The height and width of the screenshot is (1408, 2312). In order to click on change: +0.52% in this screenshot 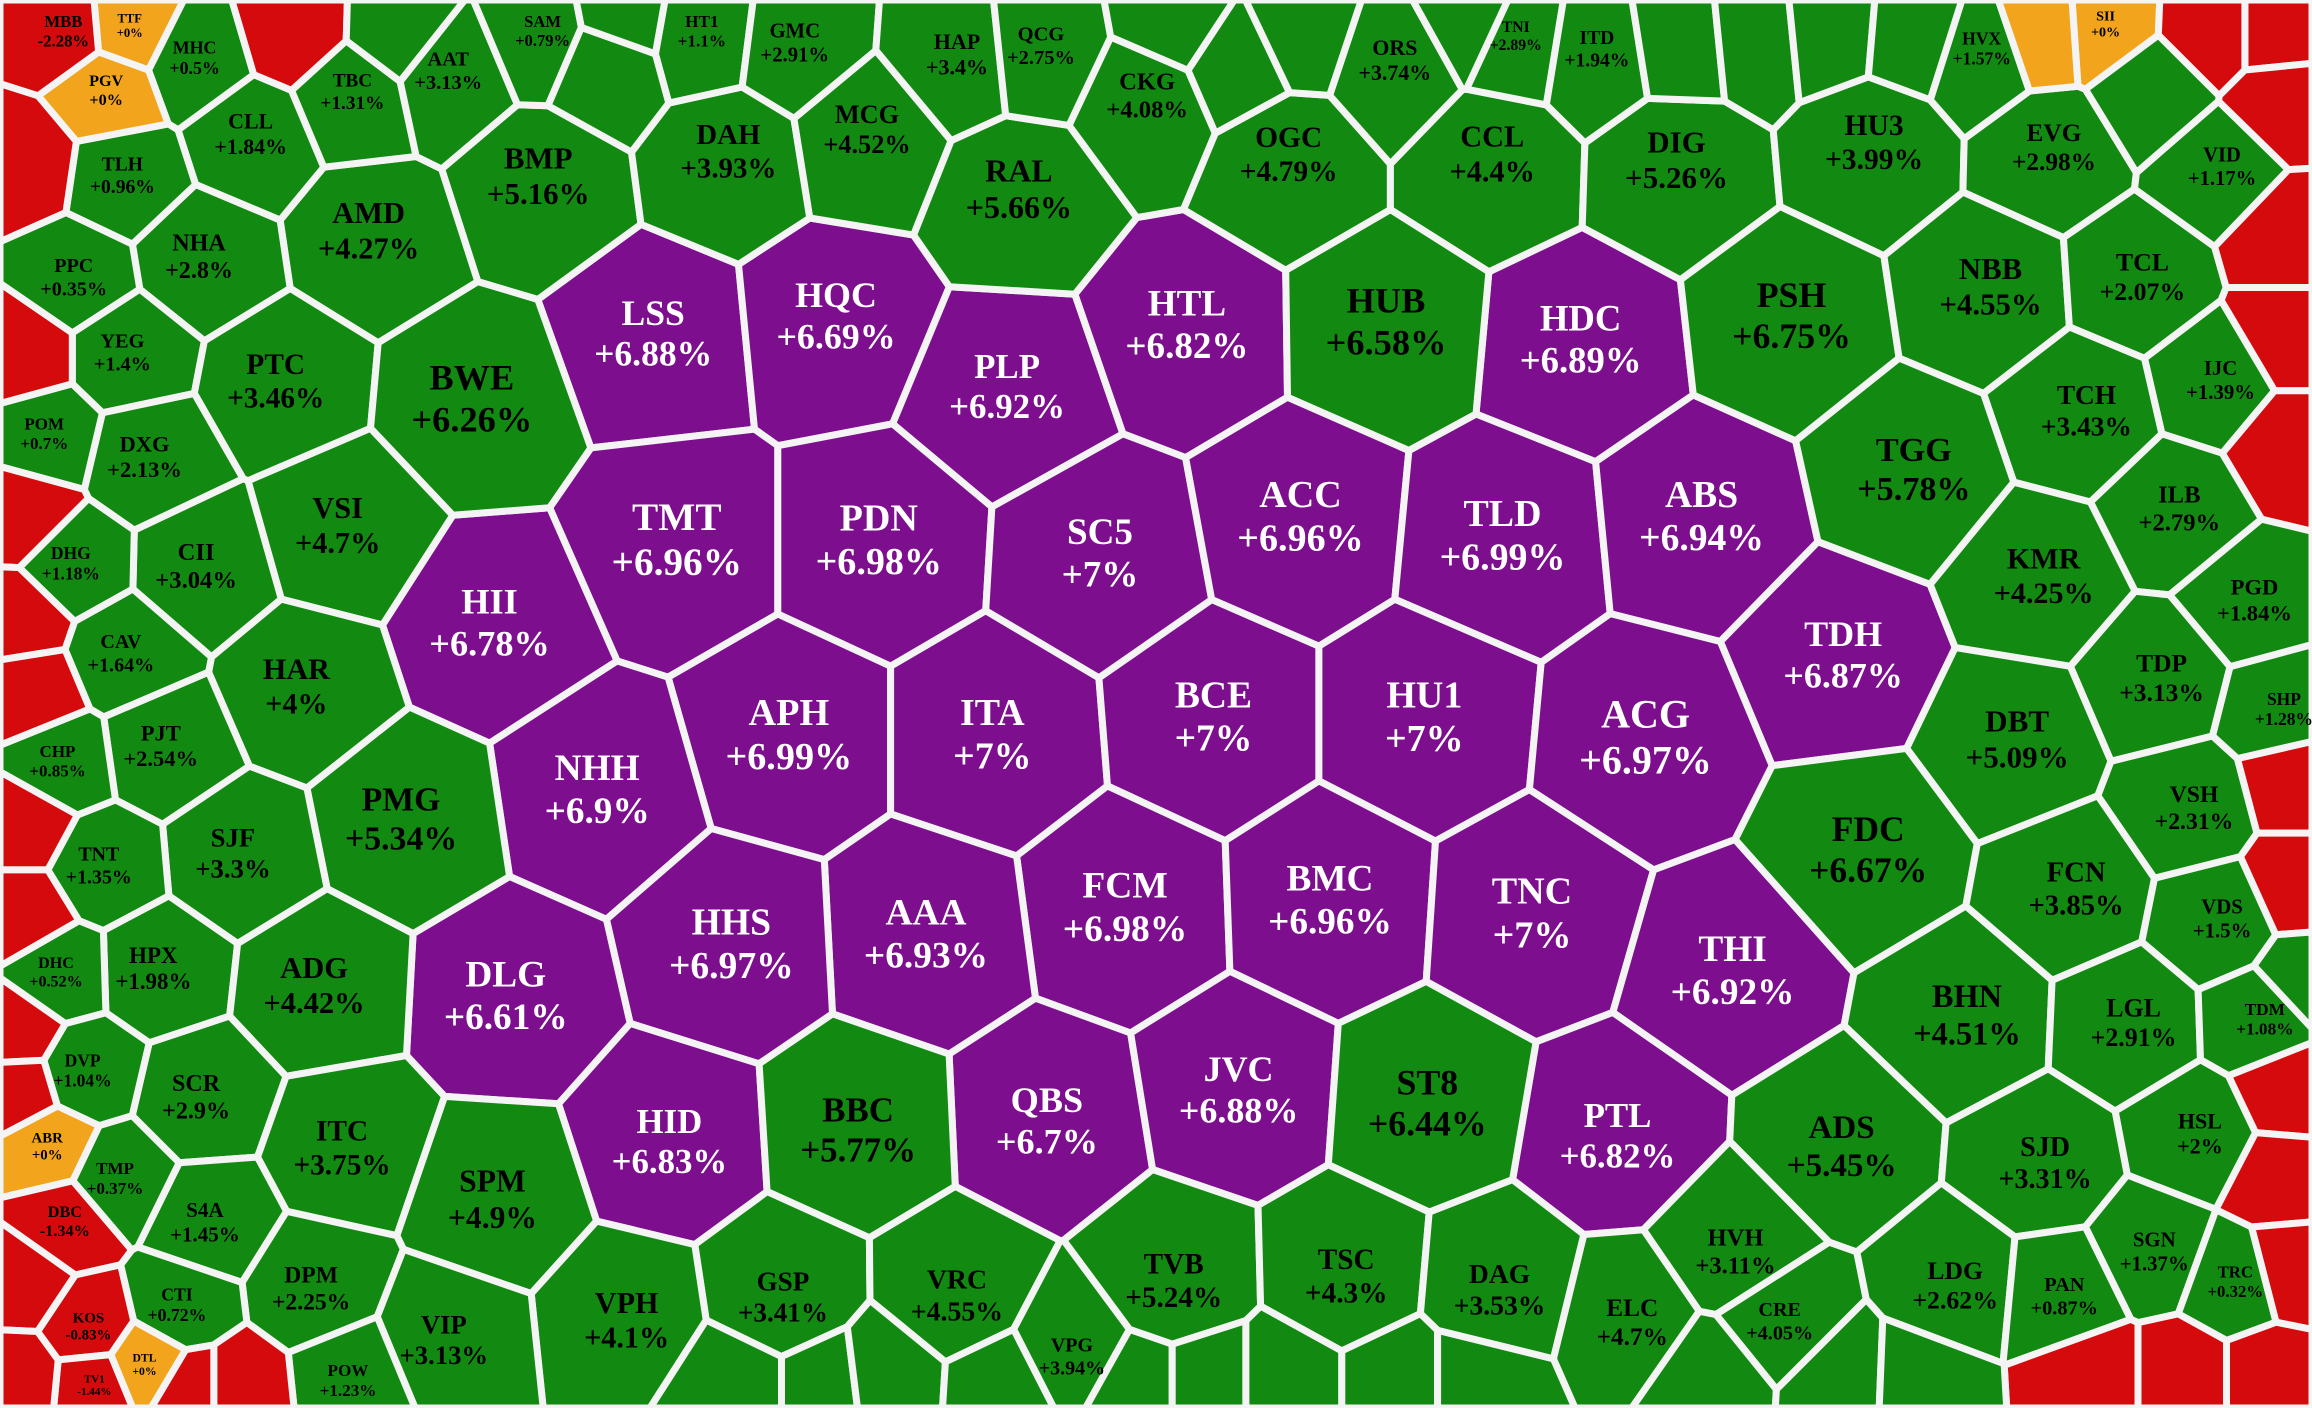, I will do `click(55, 981)`.